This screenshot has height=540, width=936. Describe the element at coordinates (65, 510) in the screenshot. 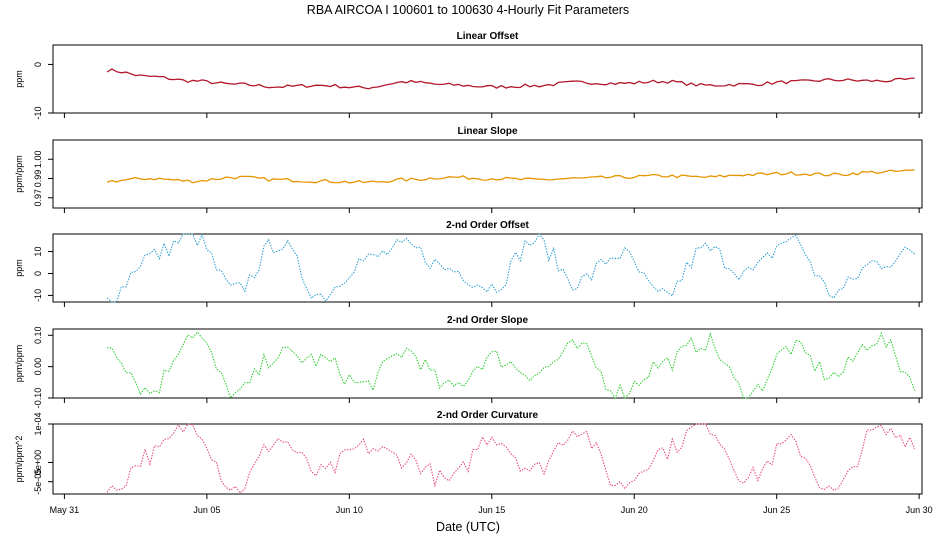

I see `x-tick-label: May 31` at that location.